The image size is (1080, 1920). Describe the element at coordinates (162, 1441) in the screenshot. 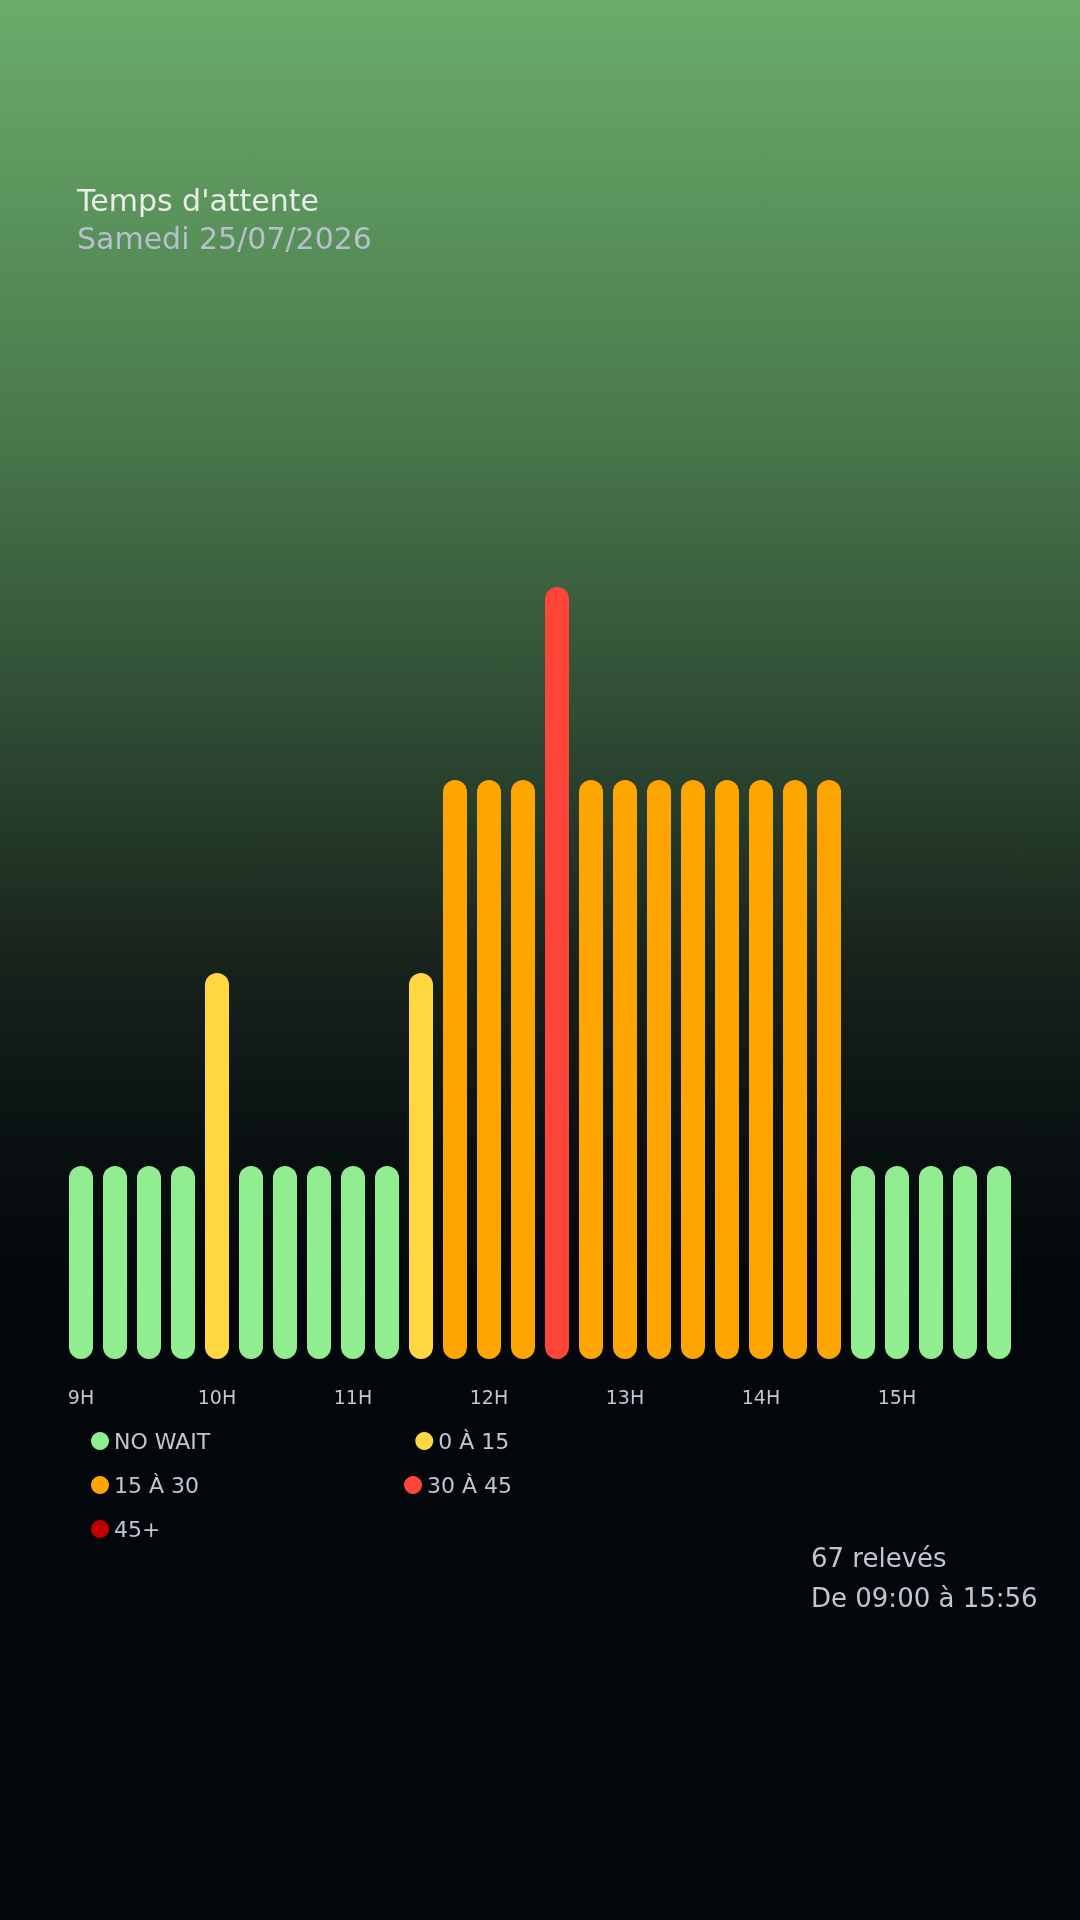

I see `legend-label: NO WAIT` at that location.